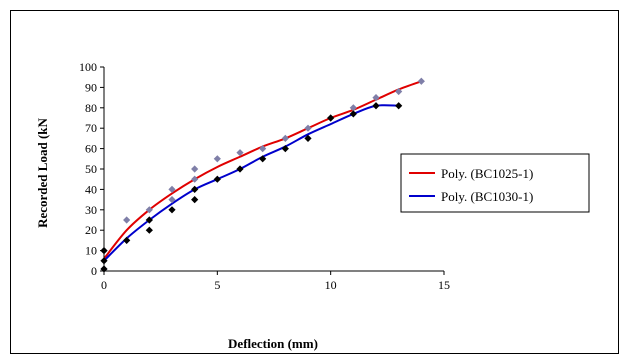 This screenshot has width=624, height=358. Describe the element at coordinates (444, 285) in the screenshot. I see `x-tick-label: 15` at that location.